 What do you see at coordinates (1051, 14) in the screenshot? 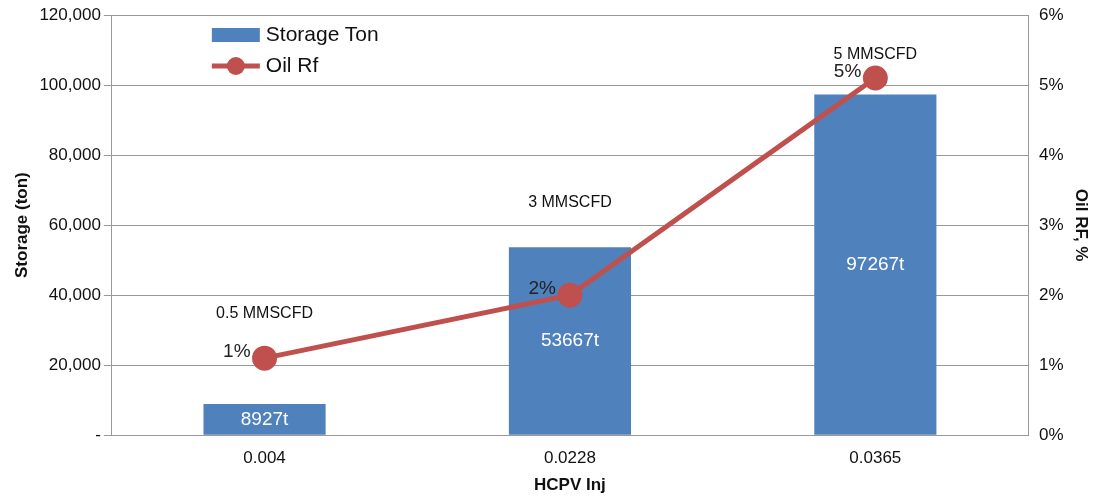
I see `y2-tick-label: 6%` at bounding box center [1051, 14].